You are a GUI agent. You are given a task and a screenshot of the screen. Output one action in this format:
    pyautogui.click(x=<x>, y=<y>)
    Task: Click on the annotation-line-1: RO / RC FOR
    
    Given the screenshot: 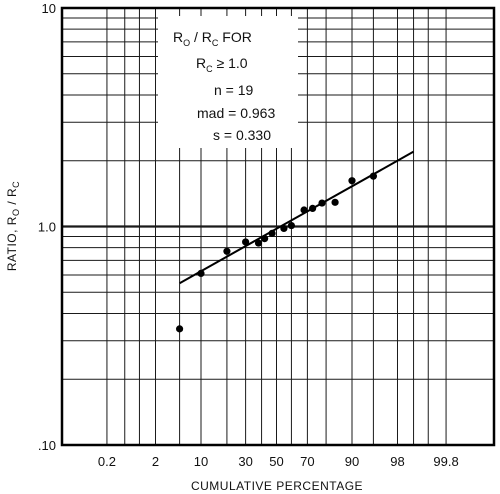 What is the action you would take?
    pyautogui.click(x=212, y=38)
    